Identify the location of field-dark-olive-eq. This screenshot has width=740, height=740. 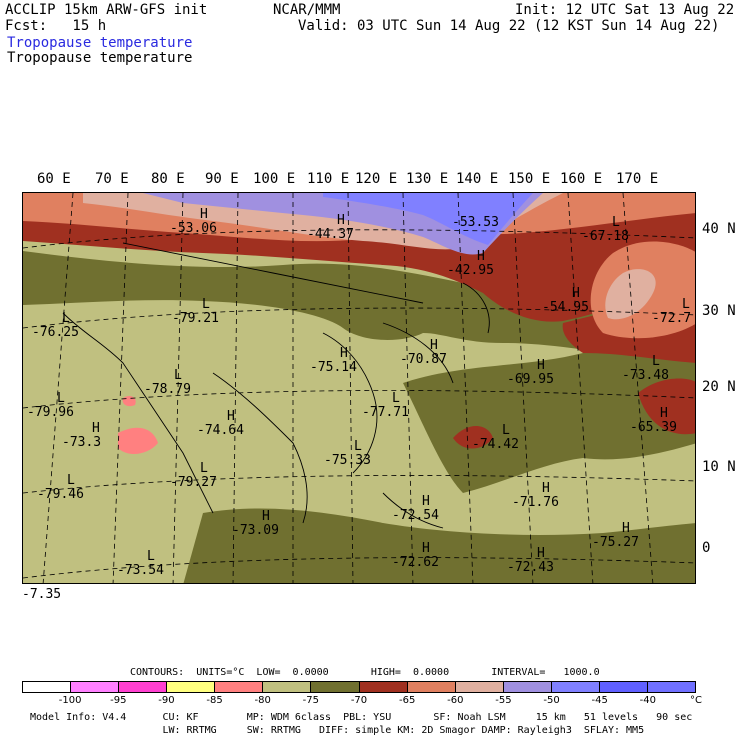
(439, 545).